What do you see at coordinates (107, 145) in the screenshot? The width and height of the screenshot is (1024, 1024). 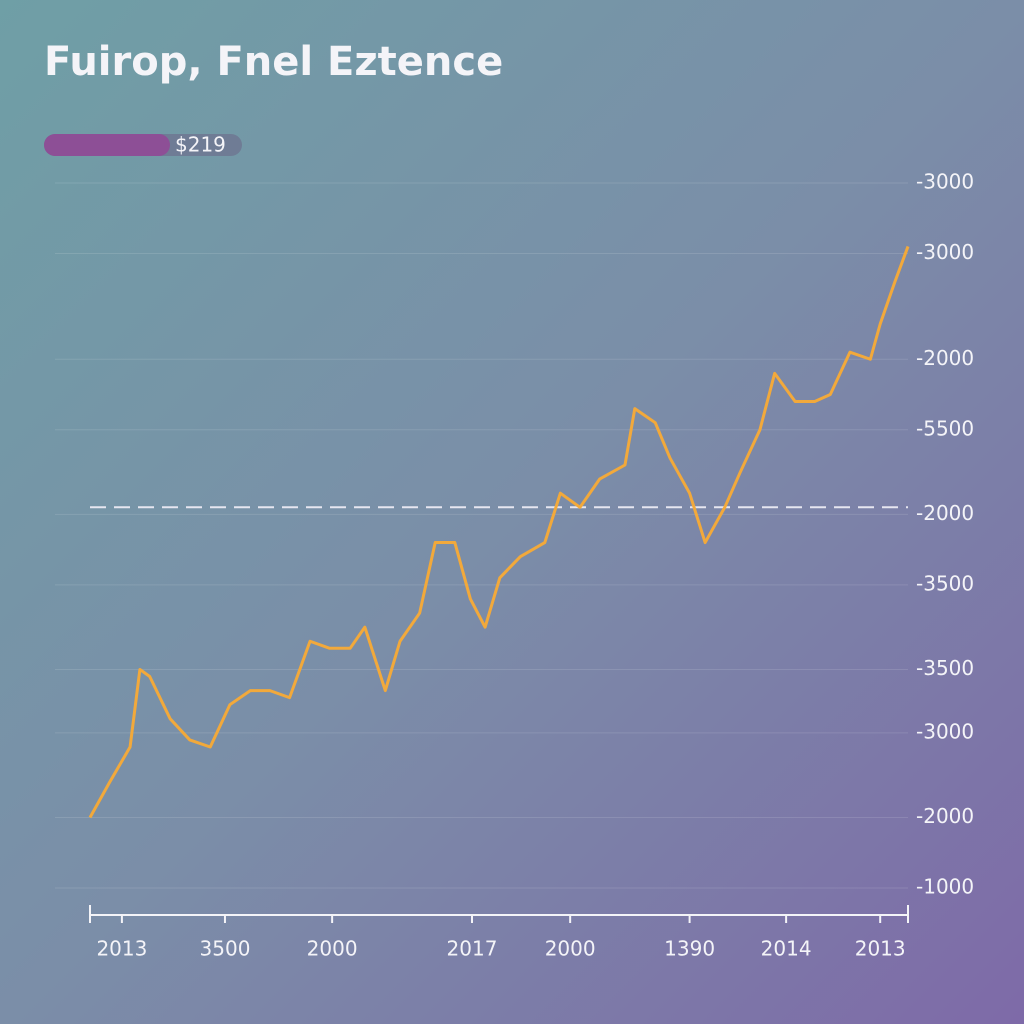 I see `badge-fill` at bounding box center [107, 145].